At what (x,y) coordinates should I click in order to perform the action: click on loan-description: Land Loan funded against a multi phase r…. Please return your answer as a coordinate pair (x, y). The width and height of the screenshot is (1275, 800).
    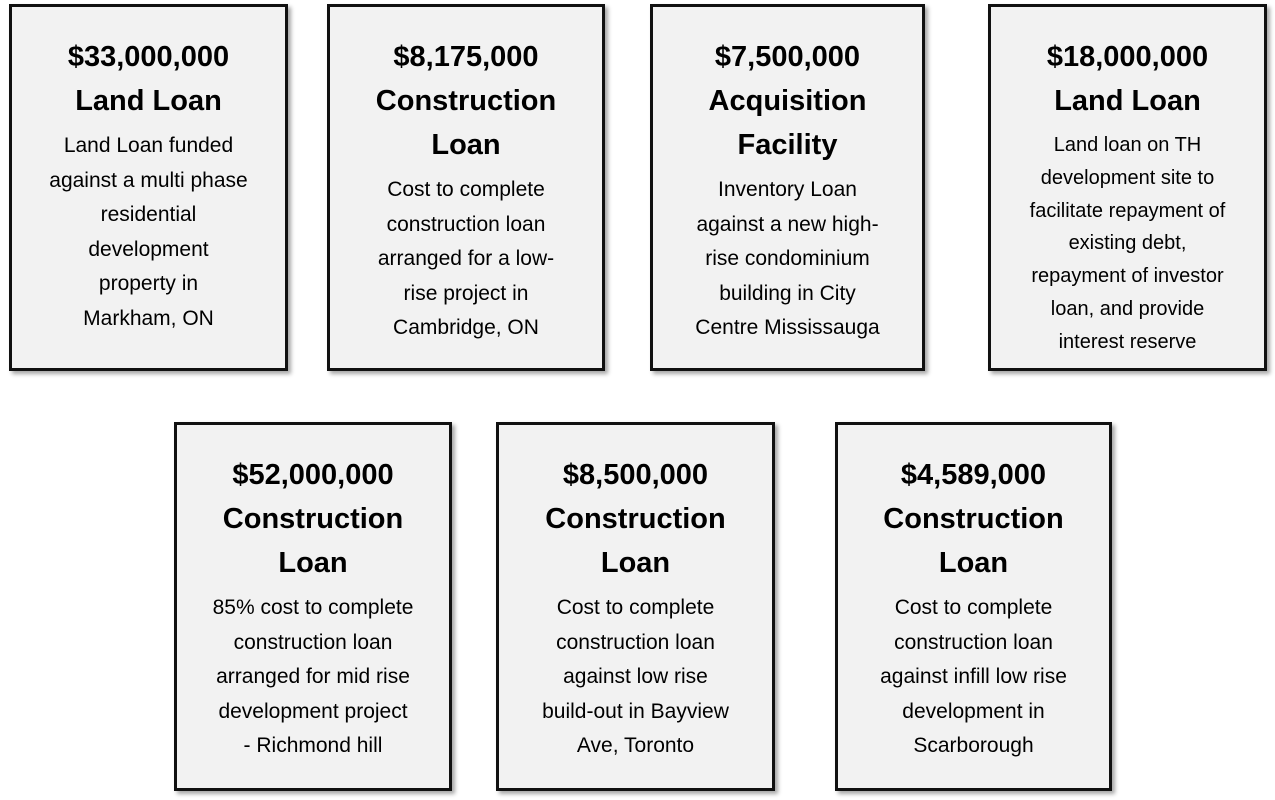
    Looking at the image, I should click on (148, 232).